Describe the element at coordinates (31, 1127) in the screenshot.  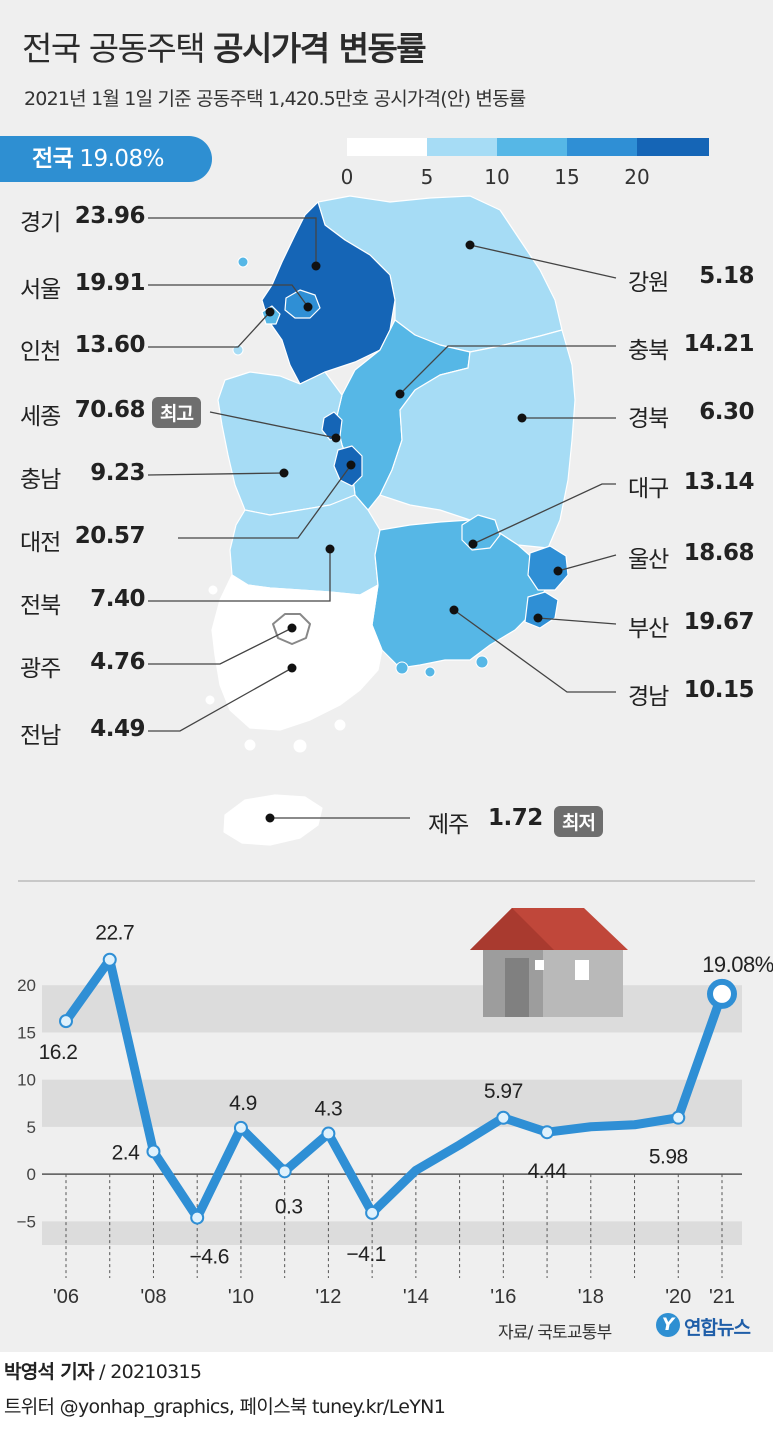
I see `y-tick-label: 5` at that location.